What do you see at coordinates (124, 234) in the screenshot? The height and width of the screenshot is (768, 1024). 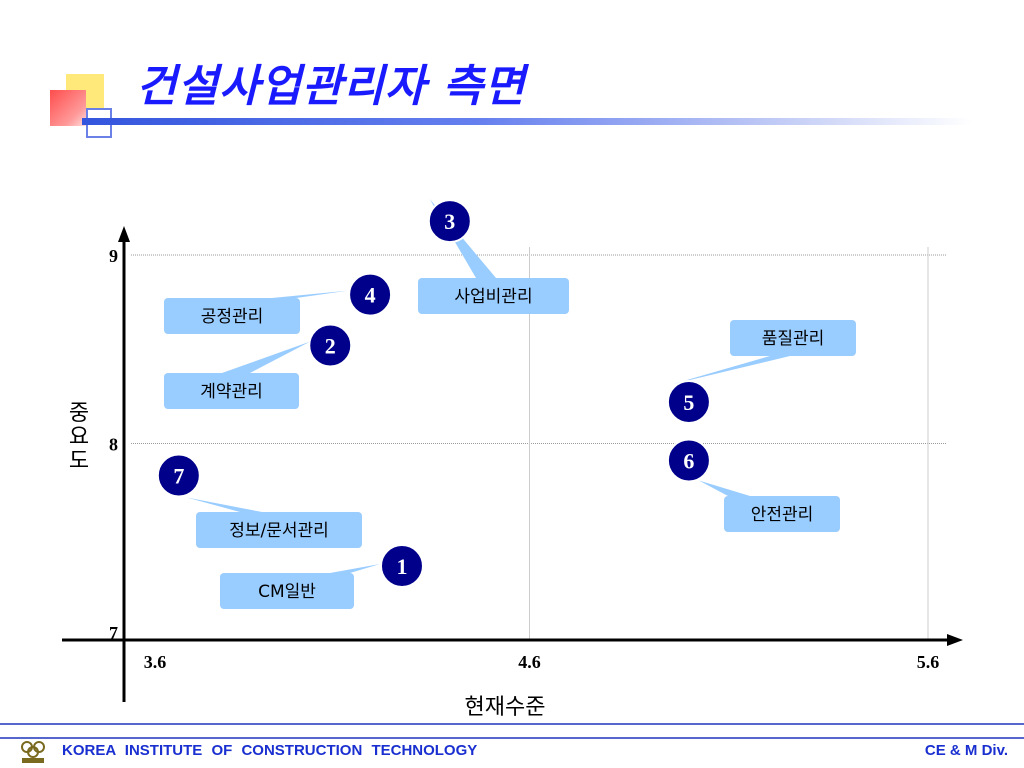 I see `y-axis-arrow` at bounding box center [124, 234].